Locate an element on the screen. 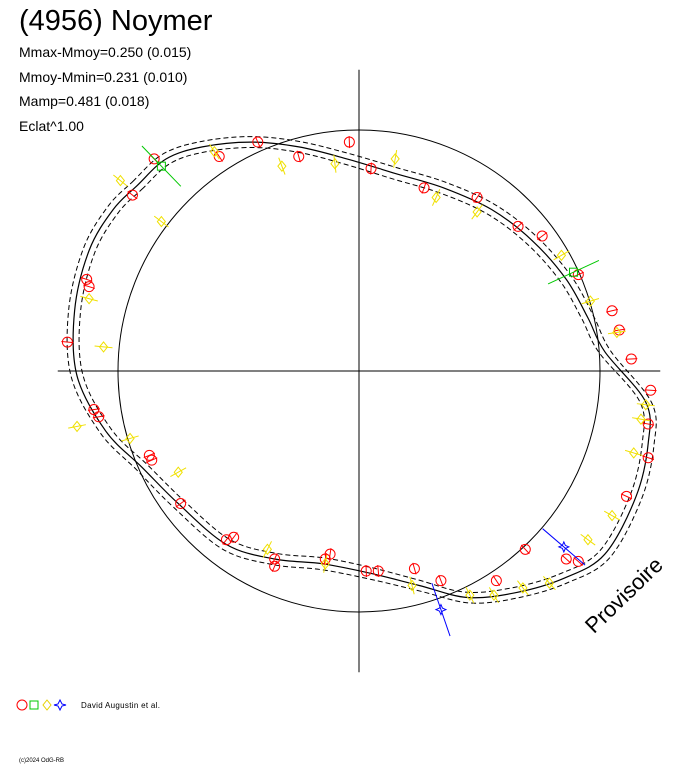  diamond-point-21-errorbar is located at coordinates (325, 563).